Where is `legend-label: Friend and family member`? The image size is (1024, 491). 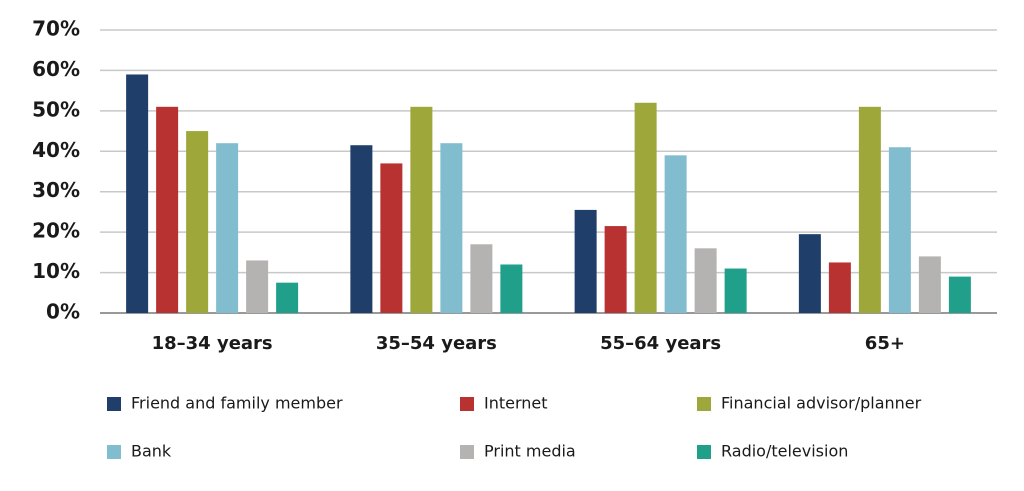 legend-label: Friend and family member is located at coordinates (237, 403).